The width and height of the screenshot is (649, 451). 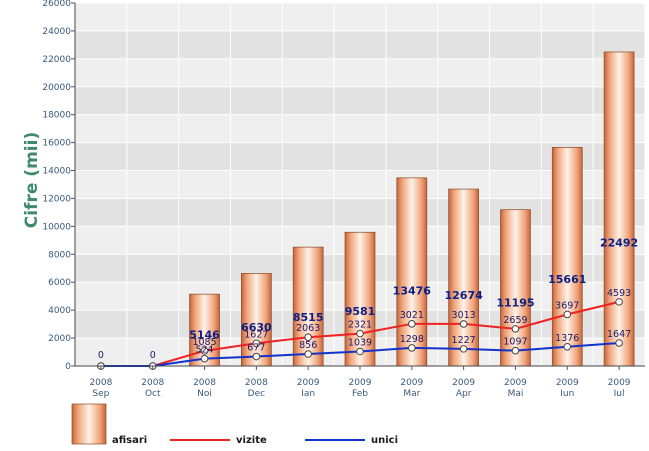 I want to click on point-value-label: 1647, so click(x=619, y=334).